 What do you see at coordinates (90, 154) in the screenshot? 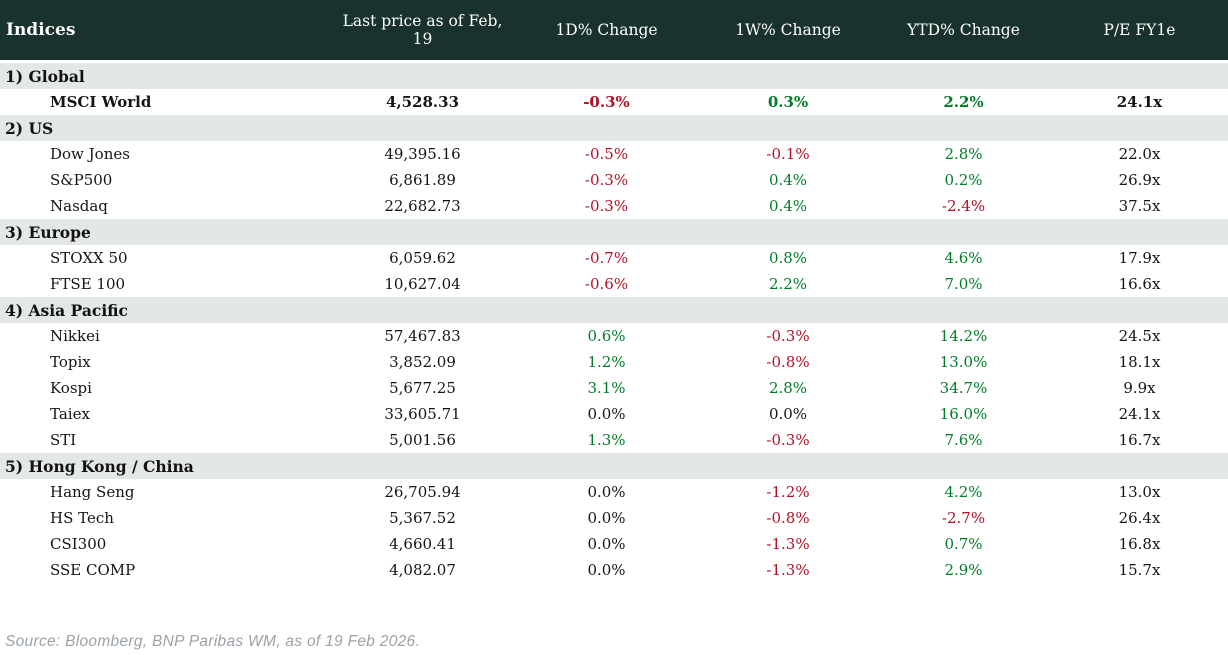
I see `index-name-cell: Dow Jones` at bounding box center [90, 154].